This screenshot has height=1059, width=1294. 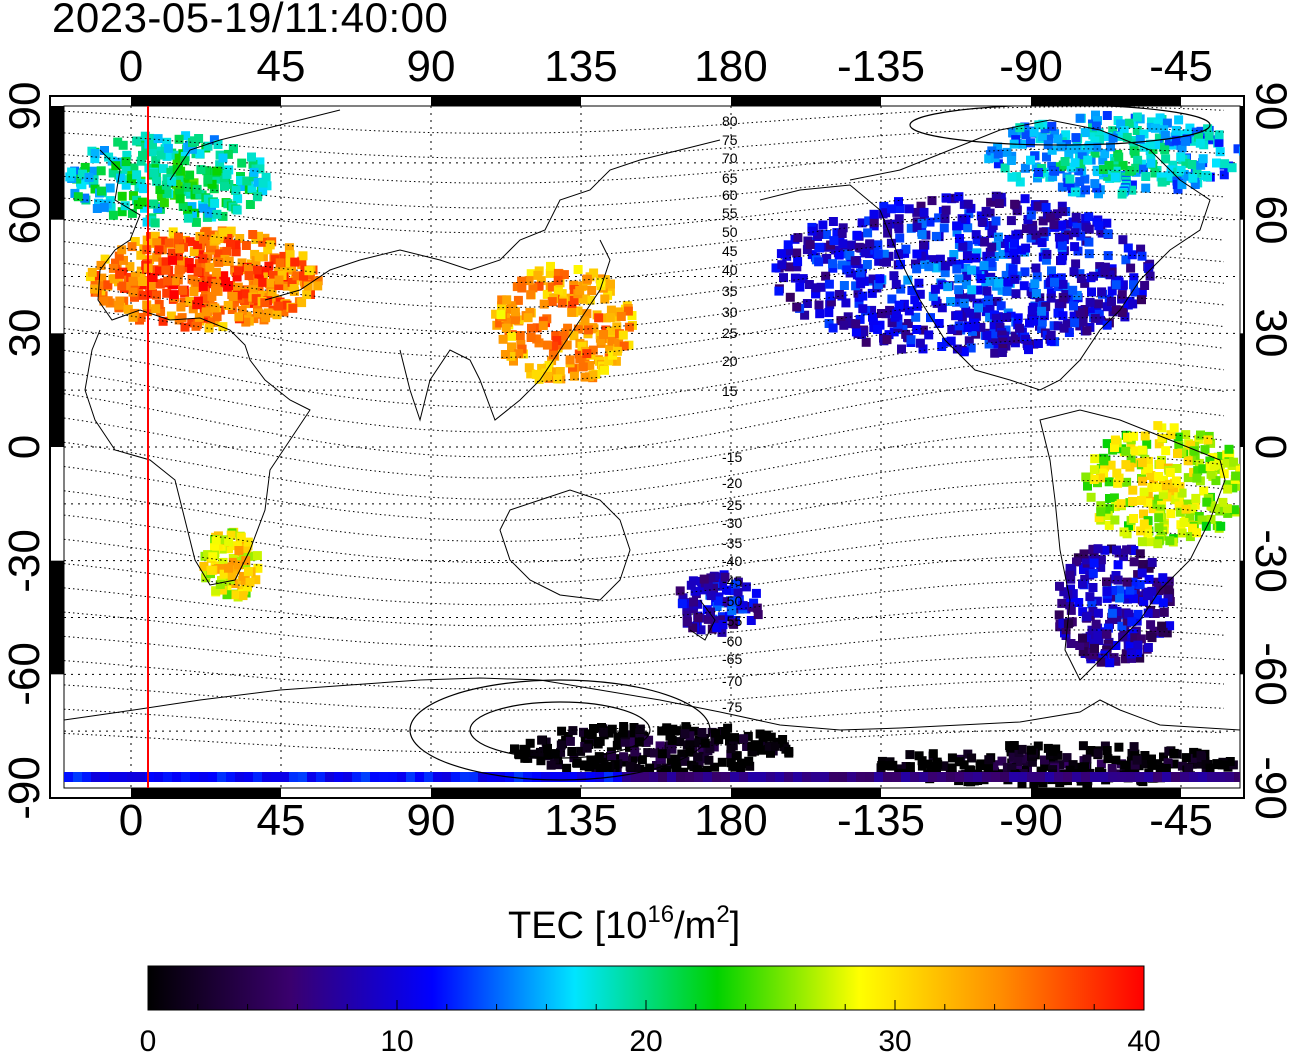 I want to click on contour-label: 50, so click(x=730, y=232).